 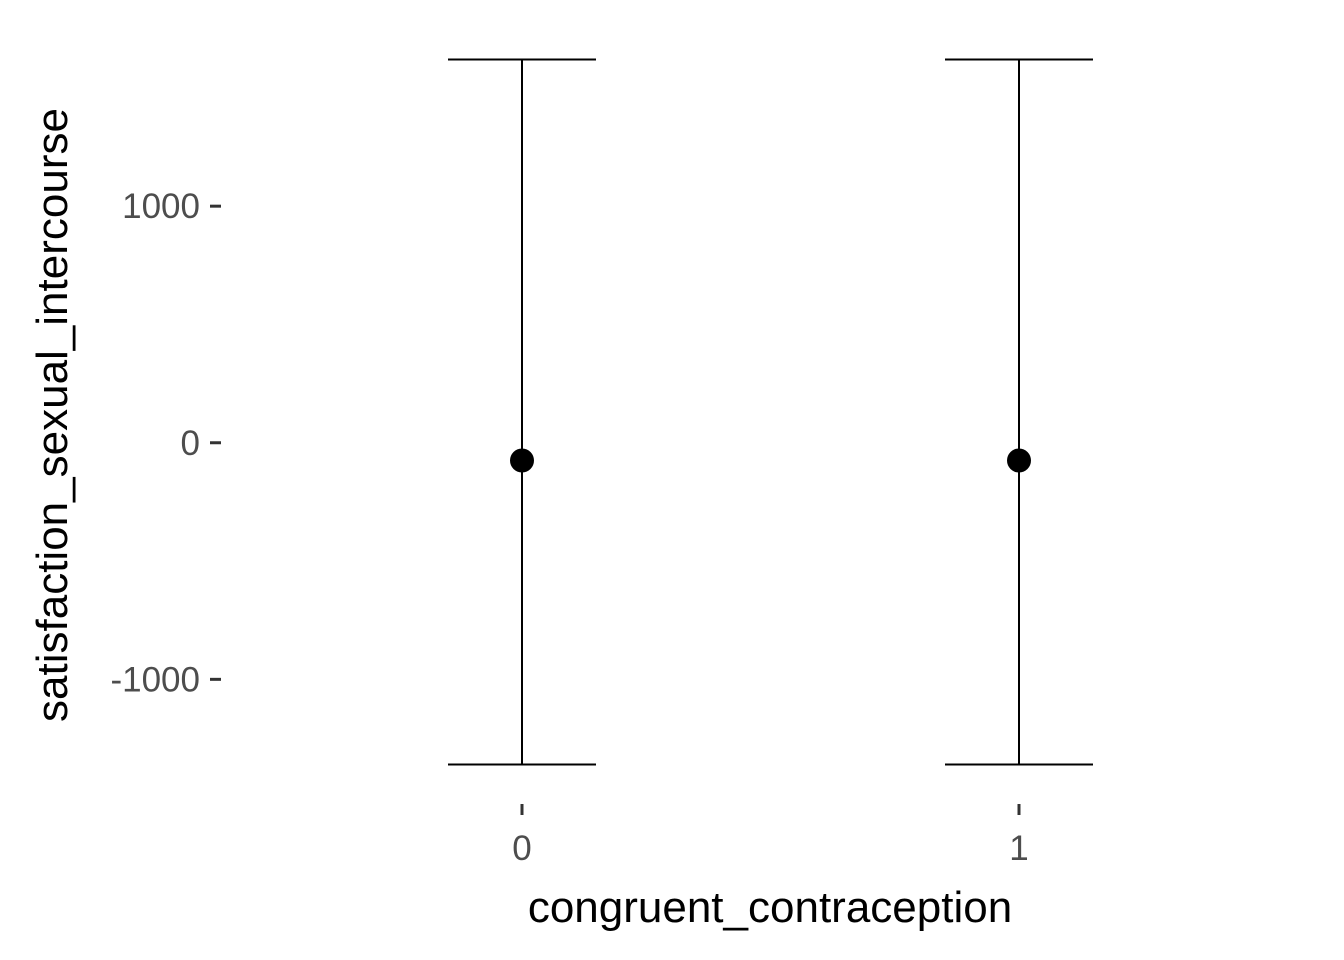 I want to click on y-axis-title: satisfaction_sexual_intercourse, so click(x=52, y=415).